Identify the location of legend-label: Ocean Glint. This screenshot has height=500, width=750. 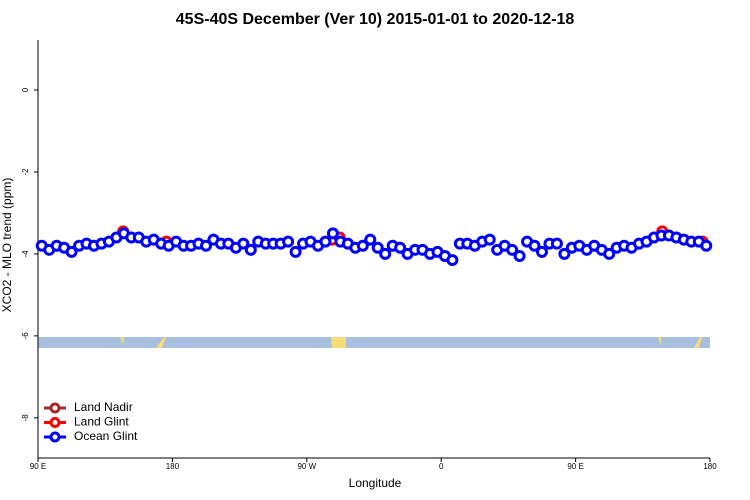
(106, 436).